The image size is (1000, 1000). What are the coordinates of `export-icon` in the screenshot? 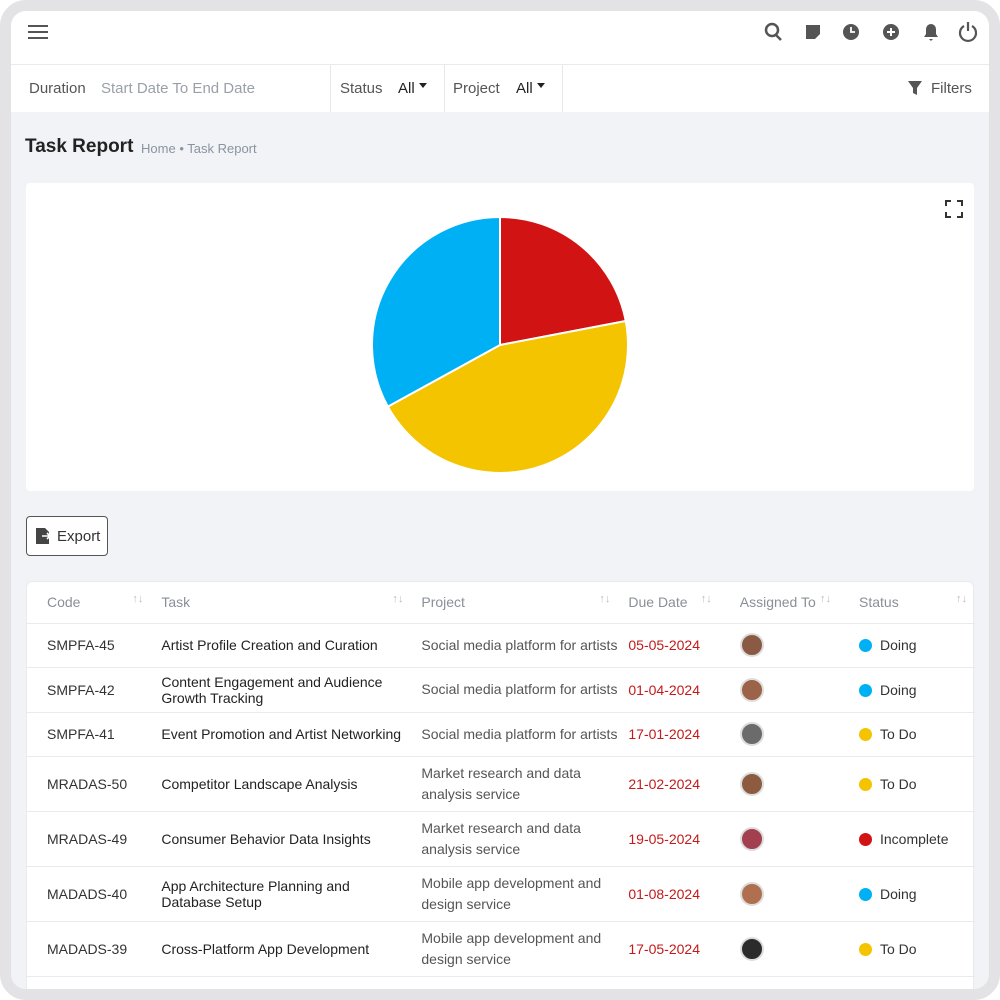 It's located at (43, 536).